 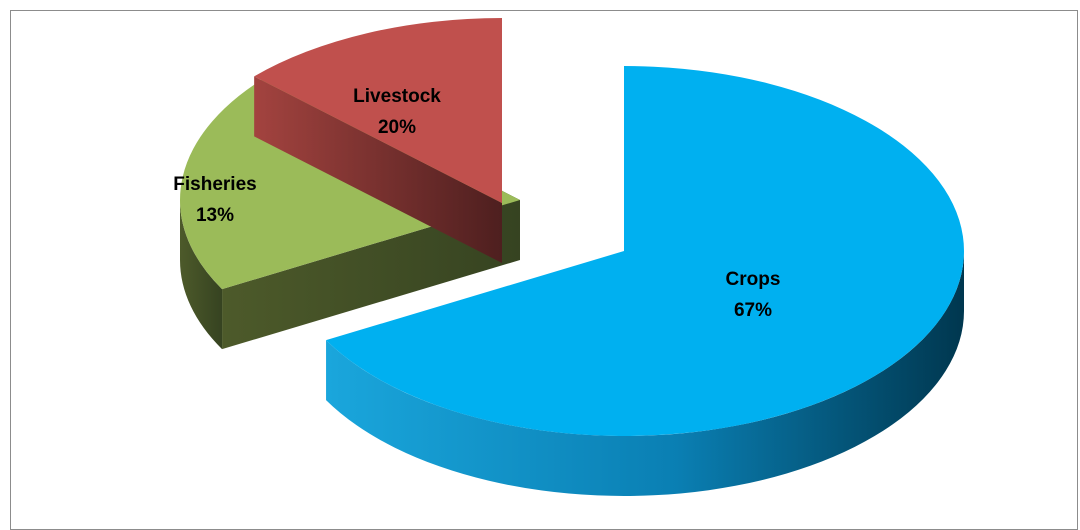 What do you see at coordinates (378, 110) in the screenshot?
I see `slice-fisheries-top` at bounding box center [378, 110].